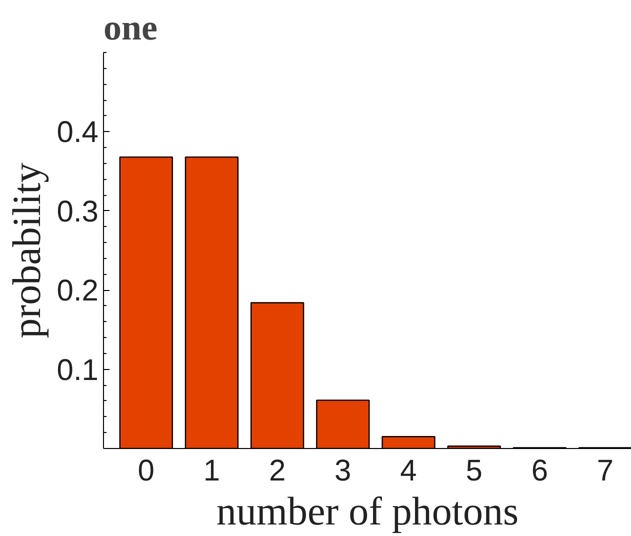 The height and width of the screenshot is (536, 631). I want to click on x-tick-label: 5, so click(474, 471).